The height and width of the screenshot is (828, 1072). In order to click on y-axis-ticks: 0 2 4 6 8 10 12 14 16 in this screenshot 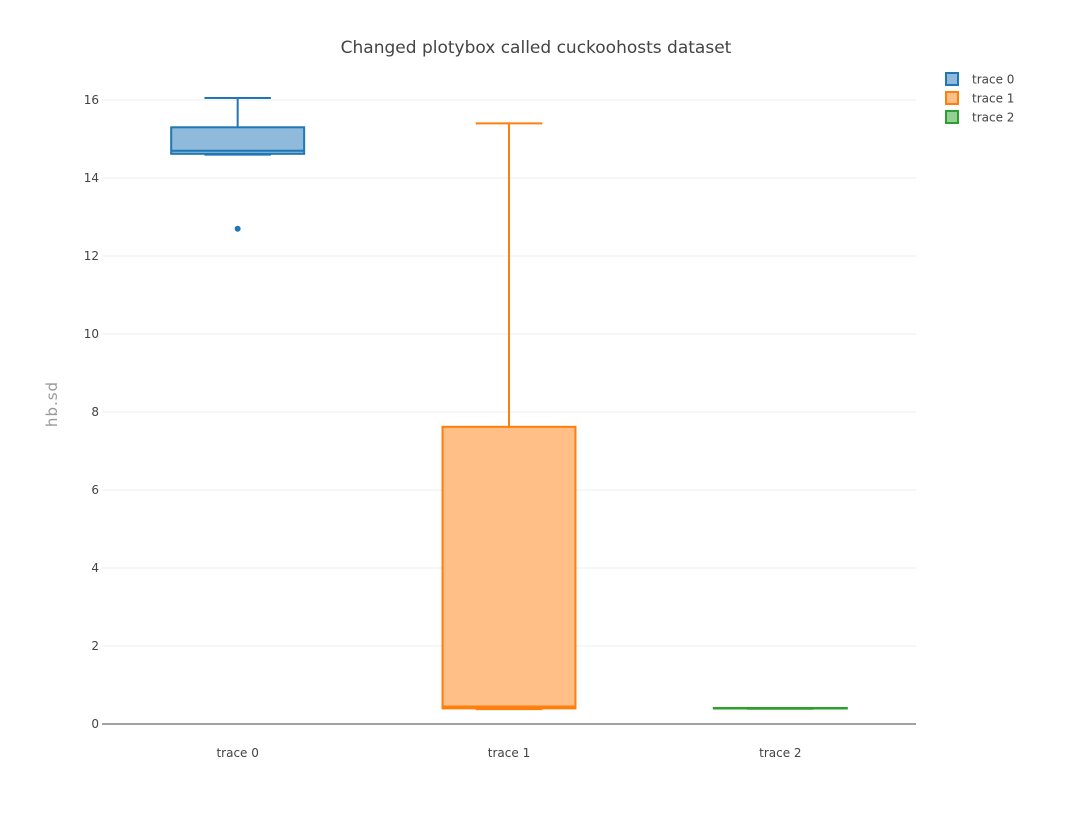, I will do `click(91, 412)`.